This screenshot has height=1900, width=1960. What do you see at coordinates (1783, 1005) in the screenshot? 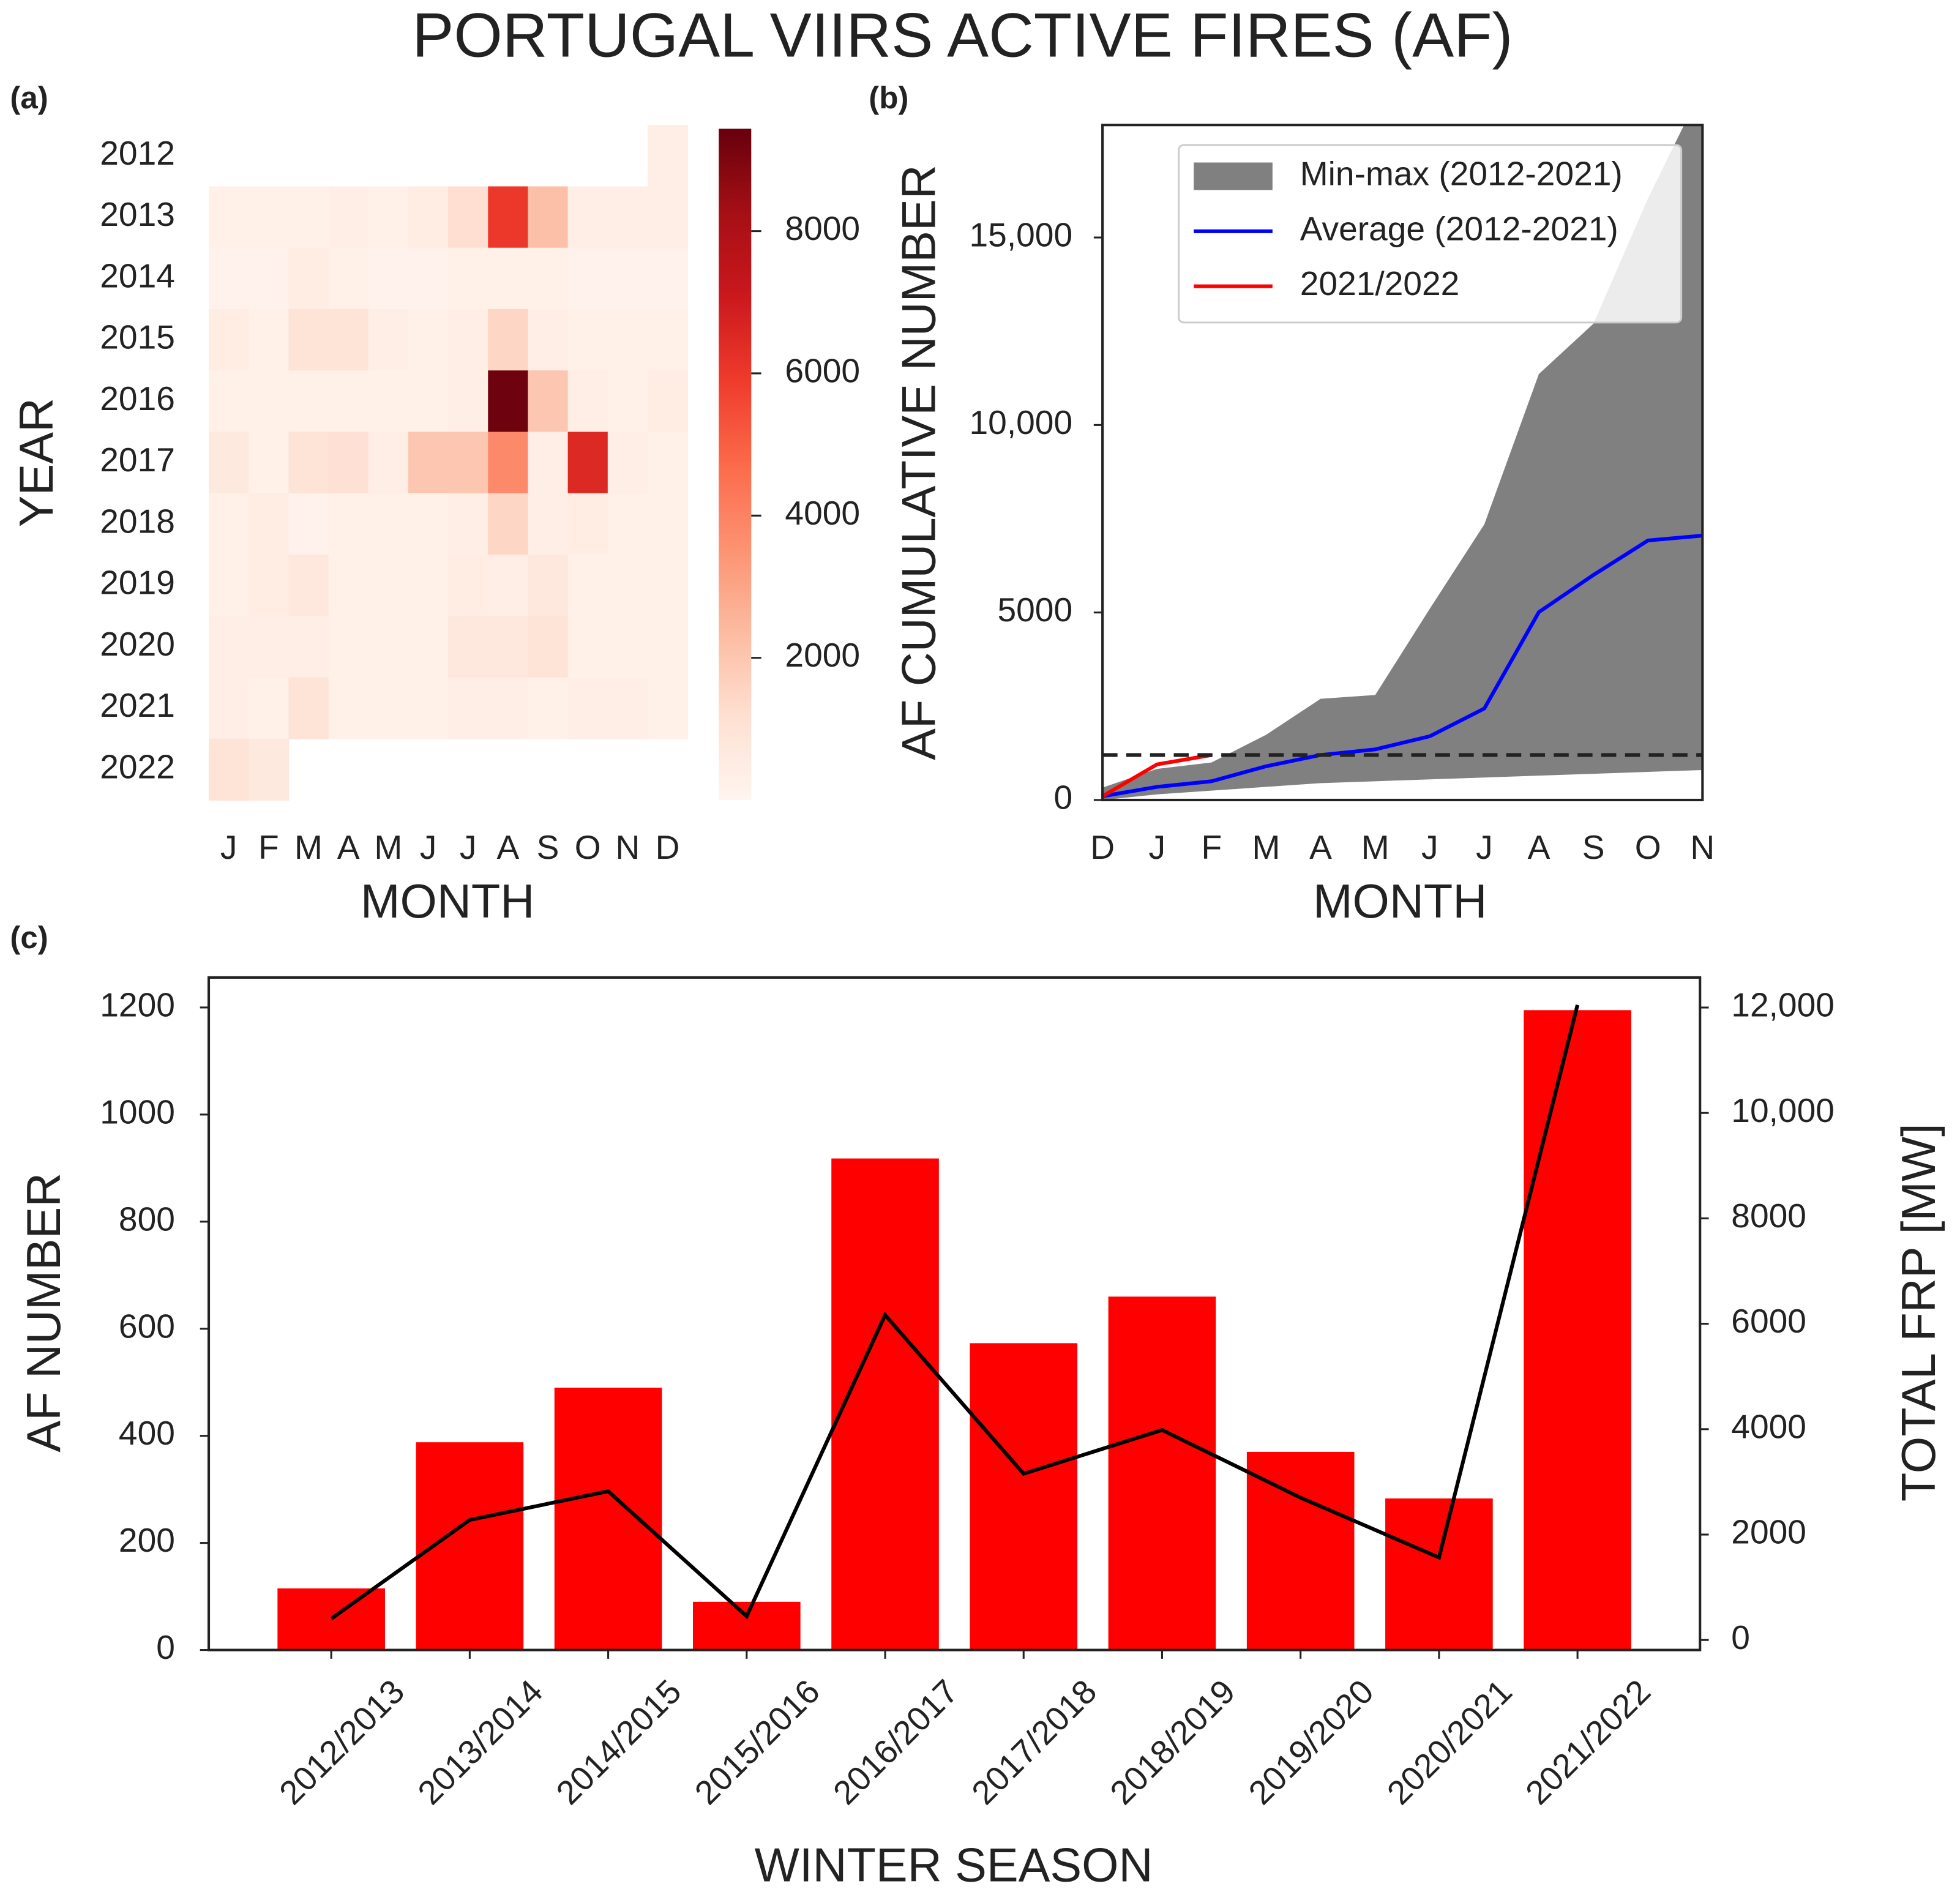
I see `y2-tick-label: 12,000` at bounding box center [1783, 1005].